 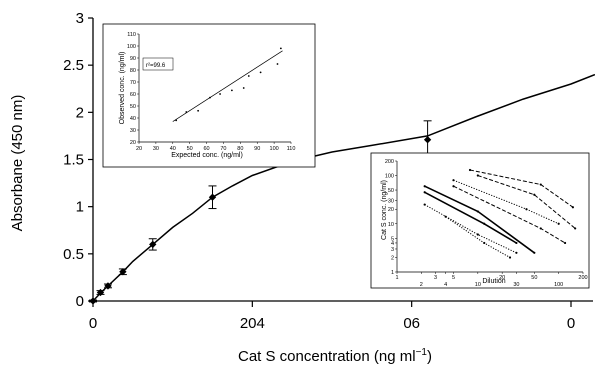 What do you see at coordinates (80, 301) in the screenshot?
I see `main-y-tick-label: 0` at bounding box center [80, 301].